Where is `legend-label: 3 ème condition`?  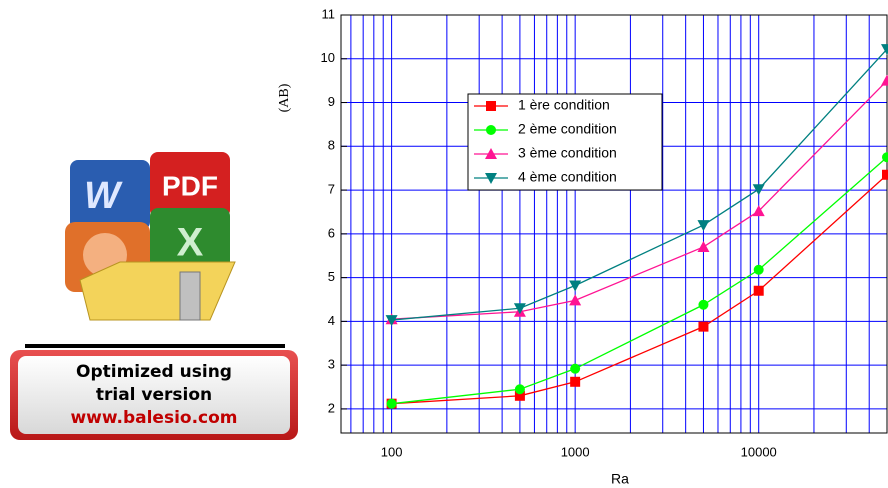 legend-label: 3 ème condition is located at coordinates (567, 153).